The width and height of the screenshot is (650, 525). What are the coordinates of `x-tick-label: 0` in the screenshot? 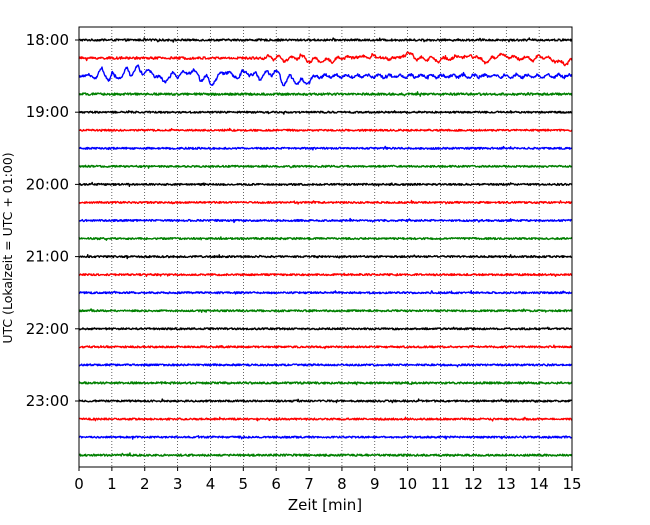 It's located at (79, 484).